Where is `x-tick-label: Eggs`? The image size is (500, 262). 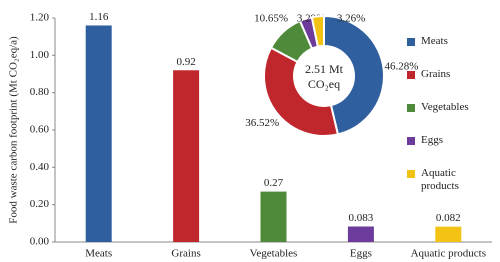 x-tick-label: Eggs is located at coordinates (361, 254).